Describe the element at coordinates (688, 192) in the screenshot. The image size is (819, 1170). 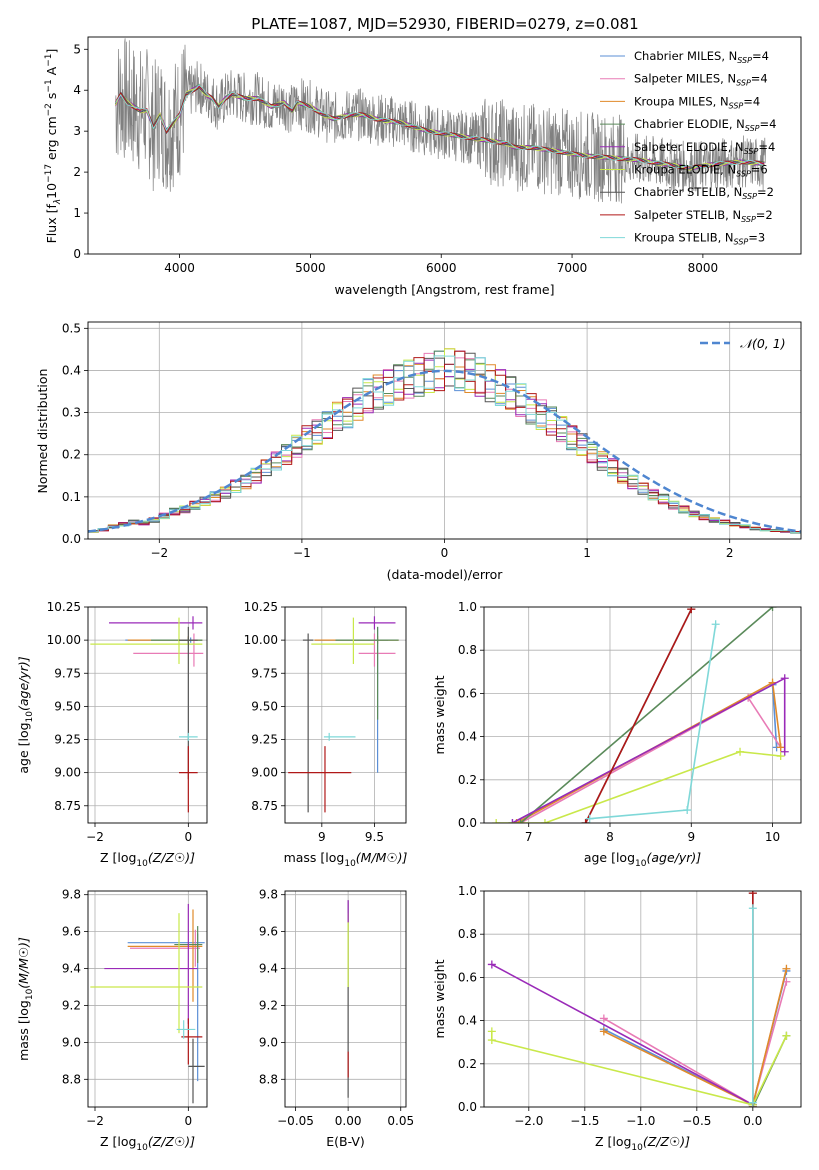
I see `legend-label: Chabrier STELIB, N` at that location.